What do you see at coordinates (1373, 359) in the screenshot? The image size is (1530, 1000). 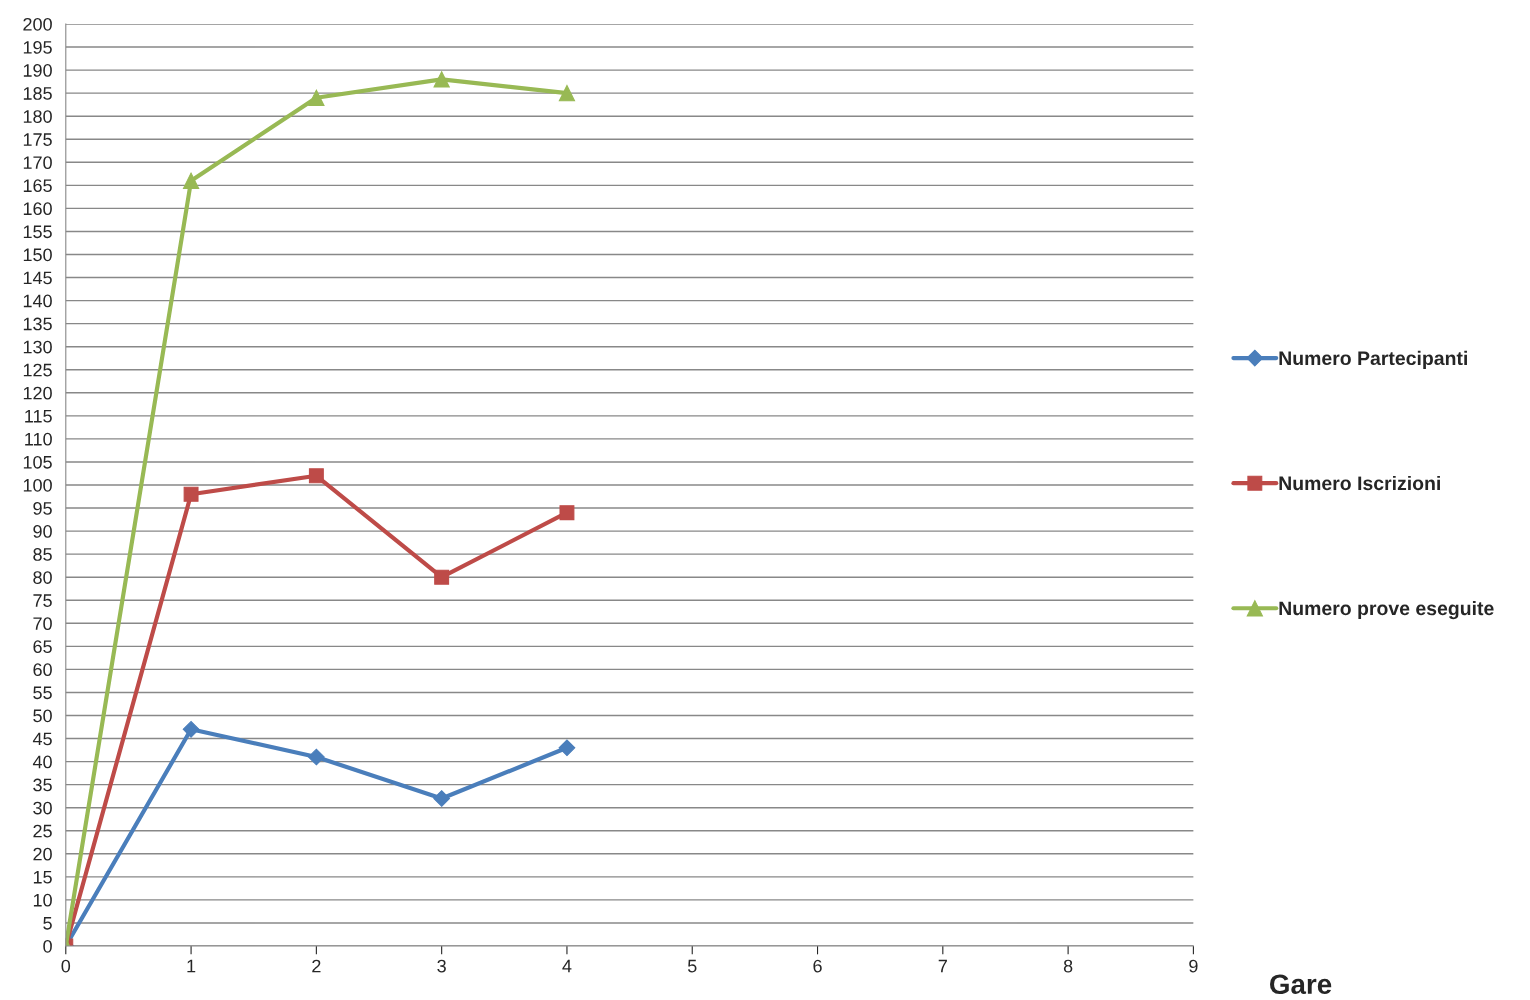 I see `legend-label: Numero Partecipanti` at bounding box center [1373, 359].